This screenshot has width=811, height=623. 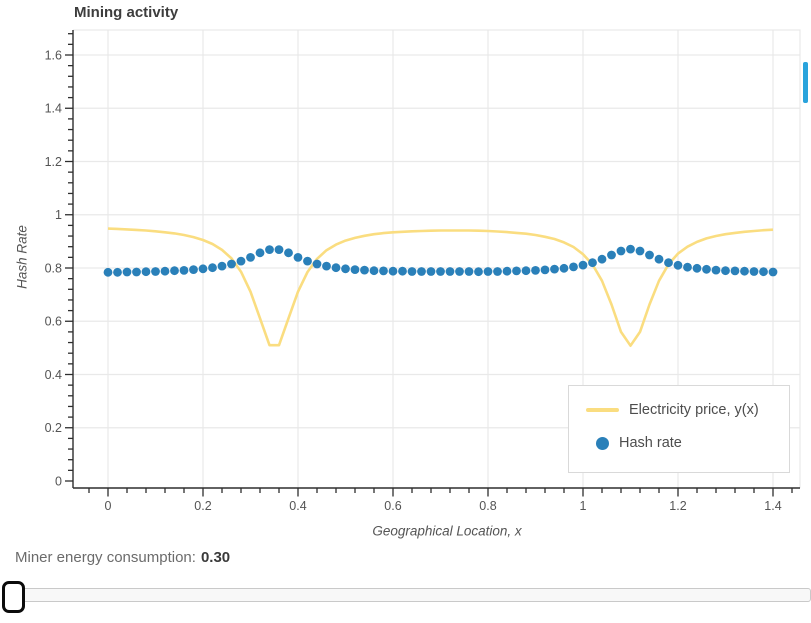 I want to click on x-axis-label: Geographical Location, x, so click(x=447, y=531).